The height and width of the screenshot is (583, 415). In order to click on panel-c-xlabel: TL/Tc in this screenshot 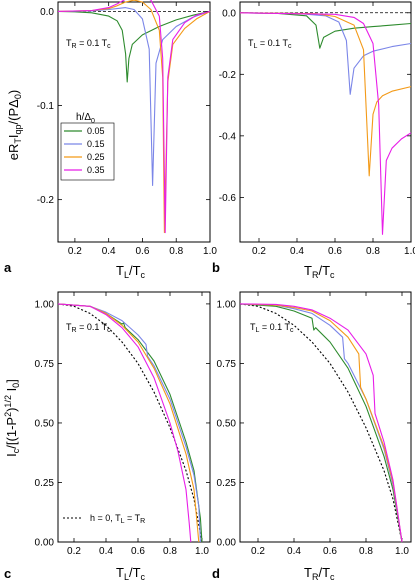, I will do `click(131, 573)`.